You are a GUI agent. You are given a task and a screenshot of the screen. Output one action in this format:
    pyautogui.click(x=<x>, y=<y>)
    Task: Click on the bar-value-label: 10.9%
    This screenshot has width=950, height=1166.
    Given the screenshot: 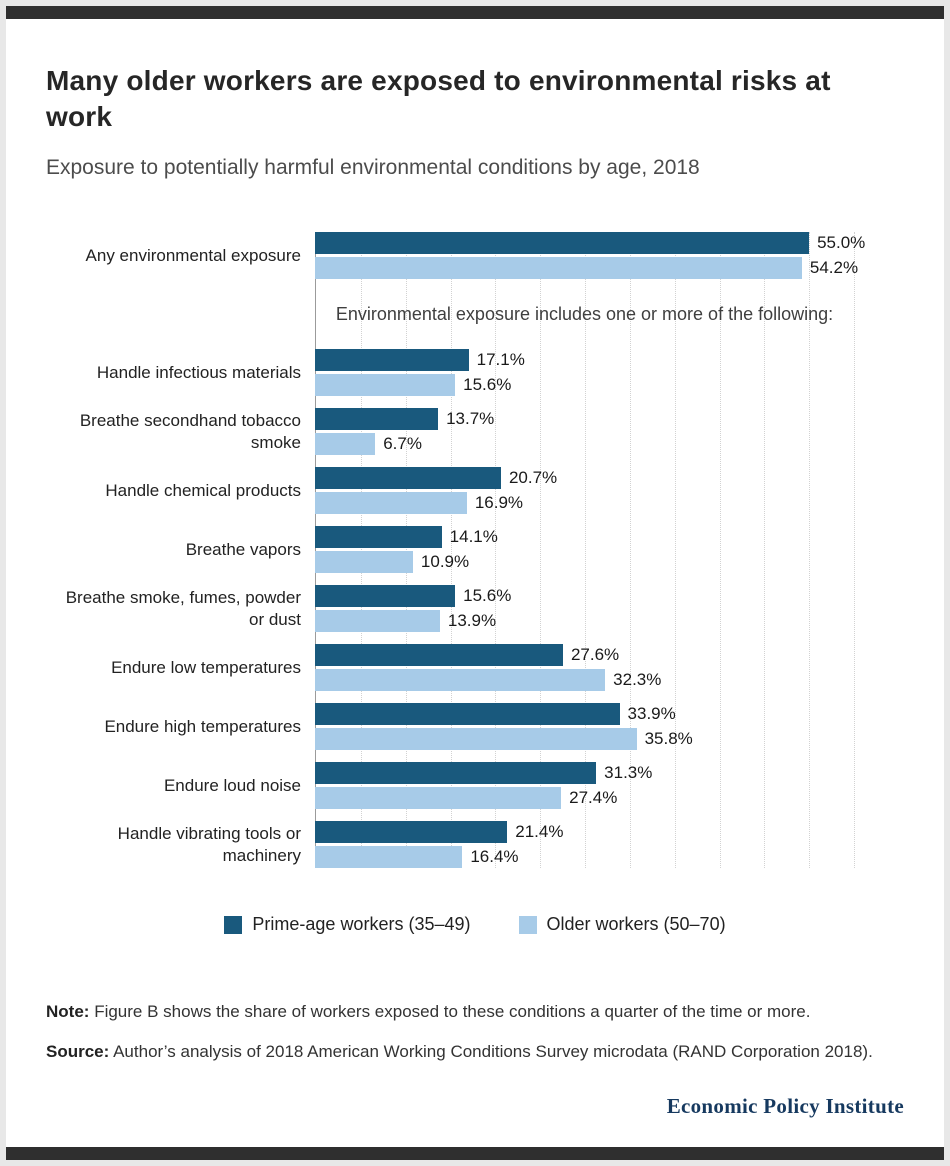 What is the action you would take?
    pyautogui.click(x=445, y=562)
    